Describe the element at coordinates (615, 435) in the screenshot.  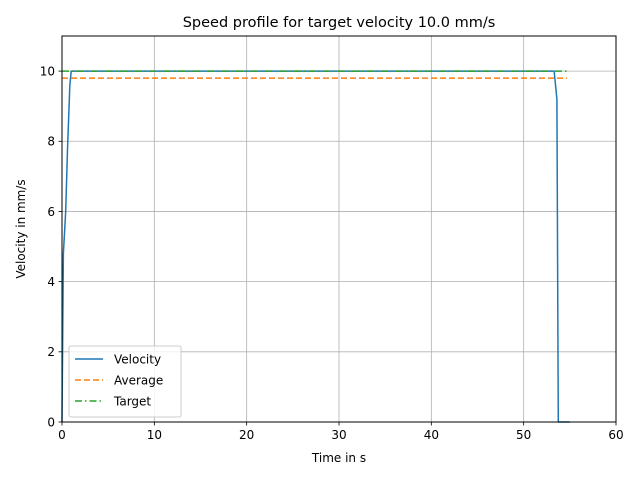
I see `x-tick-label: 60` at that location.